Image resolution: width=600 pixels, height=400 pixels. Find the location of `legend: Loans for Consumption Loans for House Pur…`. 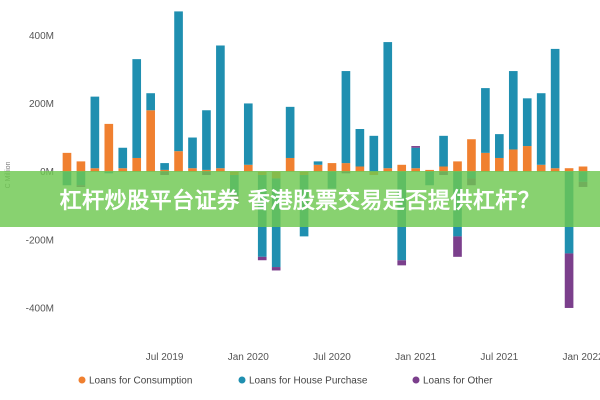

legend: Loans for Consumption Loans for House Pur… is located at coordinates (285, 381).